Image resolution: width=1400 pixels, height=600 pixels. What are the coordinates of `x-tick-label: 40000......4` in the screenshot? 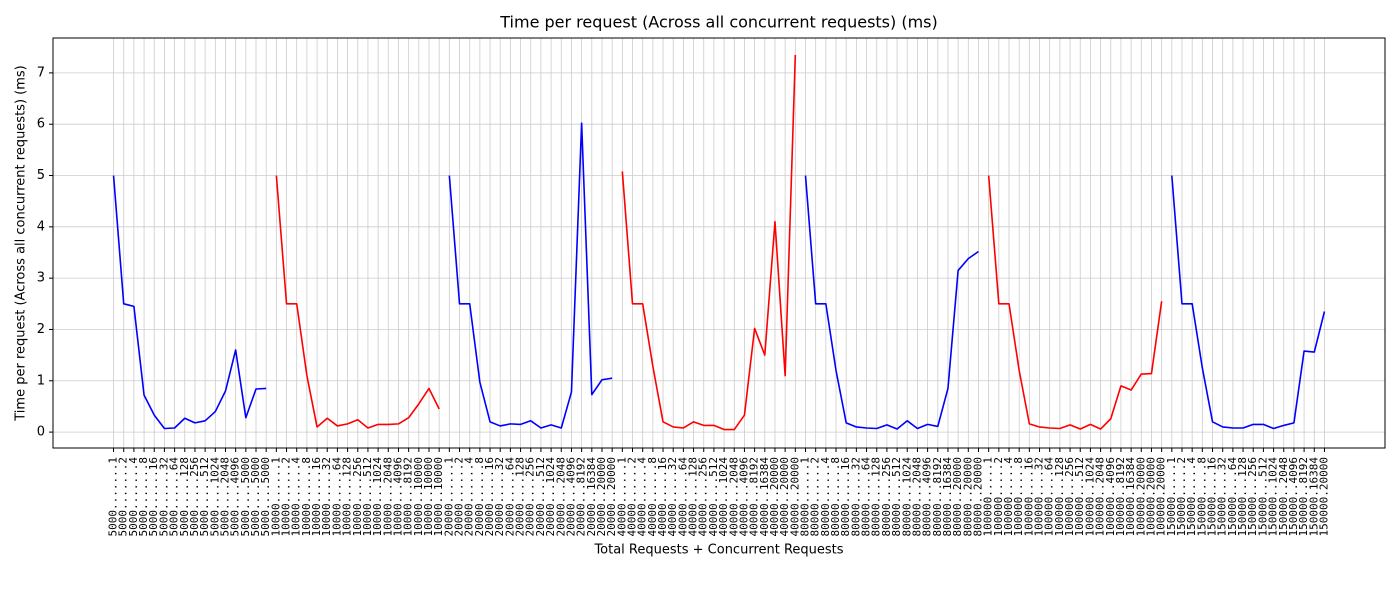 It's located at (642, 497).